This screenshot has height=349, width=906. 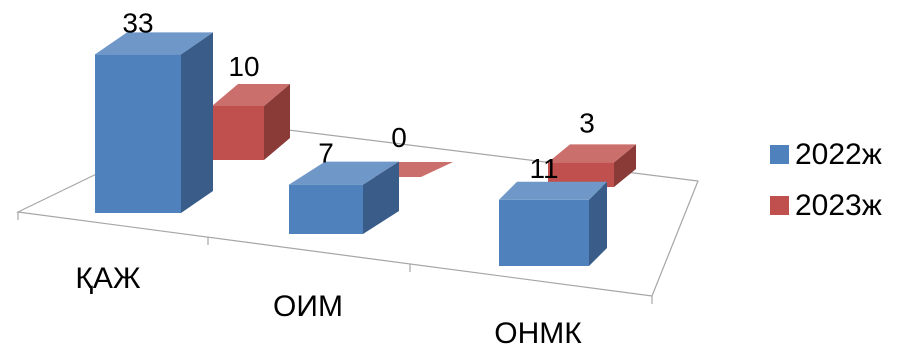 What do you see at coordinates (538, 333) in the screenshot?
I see `category-label: ОНМК` at bounding box center [538, 333].